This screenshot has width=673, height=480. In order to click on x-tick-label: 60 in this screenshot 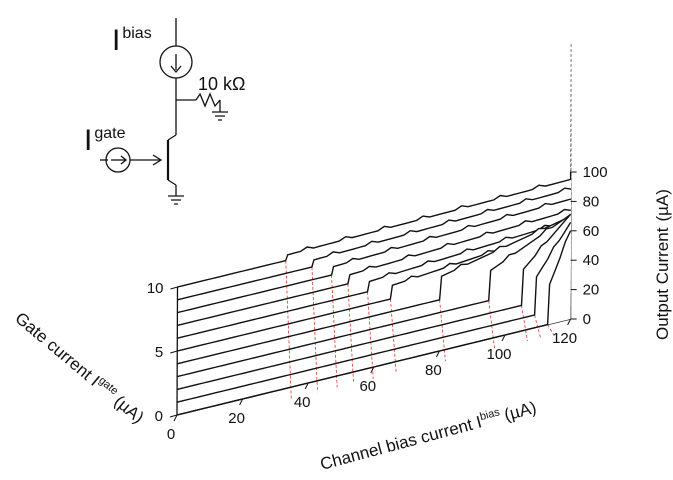, I will do `click(367, 386)`.